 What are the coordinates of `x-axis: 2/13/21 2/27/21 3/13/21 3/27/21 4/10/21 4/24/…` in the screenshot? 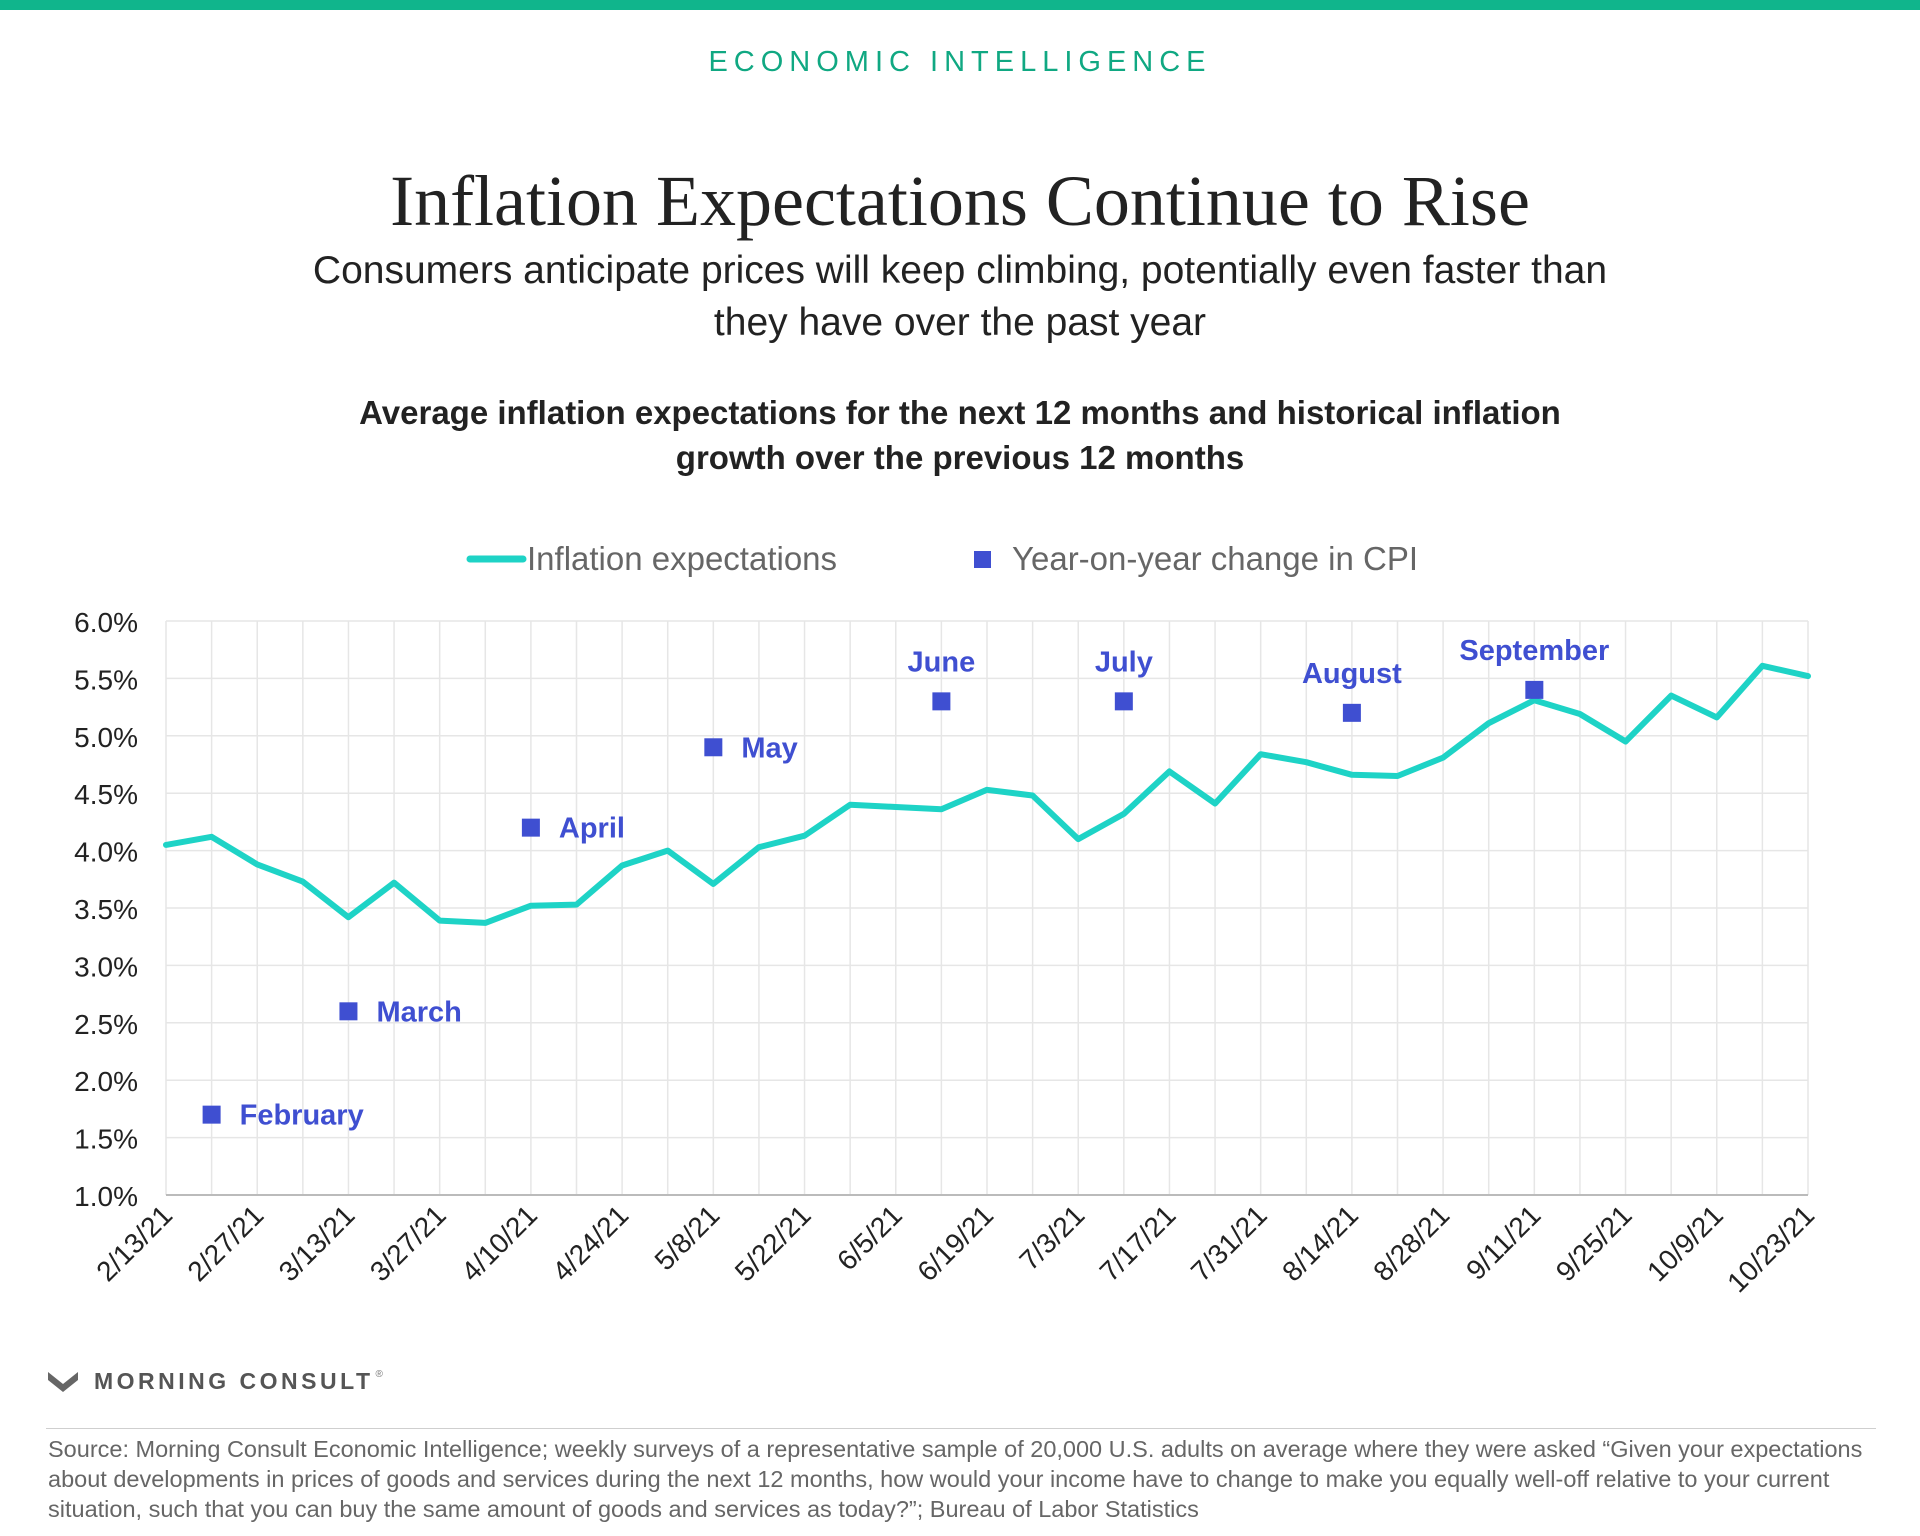 It's located at (955, 1246).